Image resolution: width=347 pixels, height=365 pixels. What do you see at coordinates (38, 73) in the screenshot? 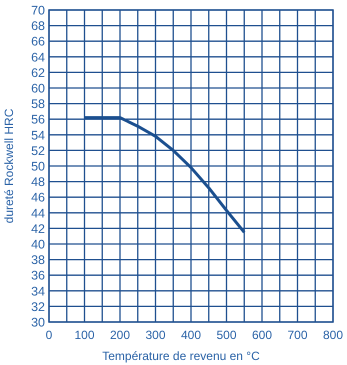
I see `y-tick-label: 62` at bounding box center [38, 73].